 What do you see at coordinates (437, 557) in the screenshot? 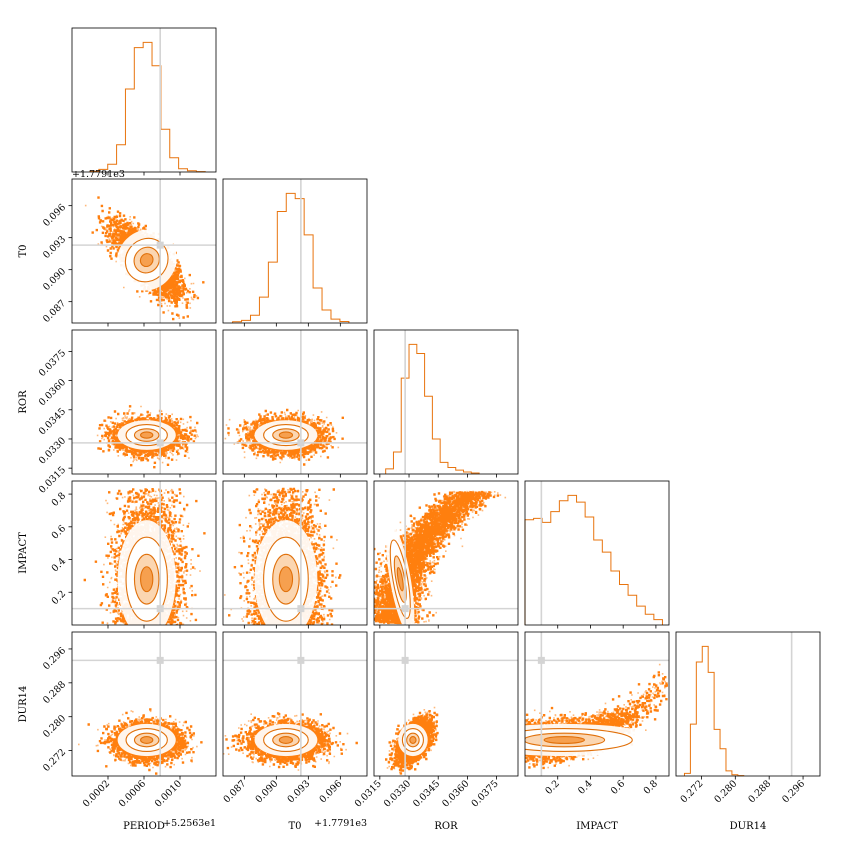
I see `scatter-density` at bounding box center [437, 557].